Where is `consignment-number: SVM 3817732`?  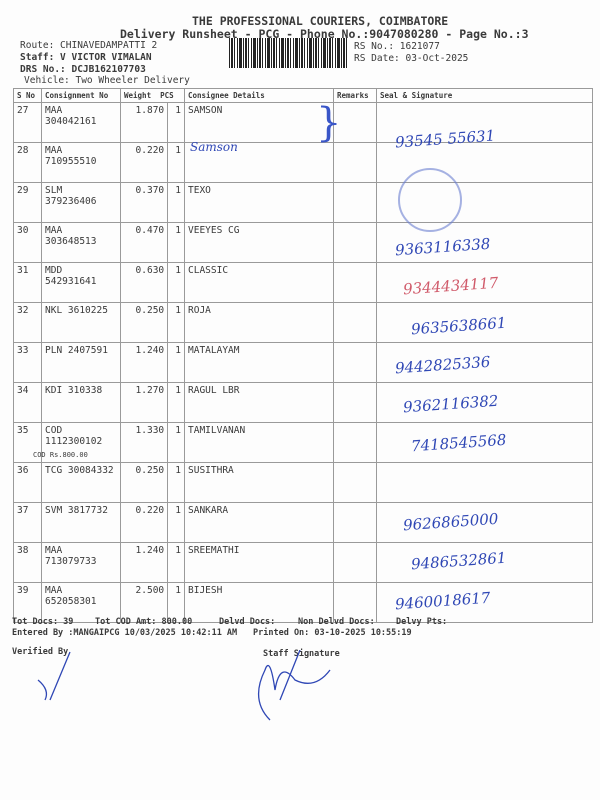 consignment-number: SVM 3817732 is located at coordinates (81, 522).